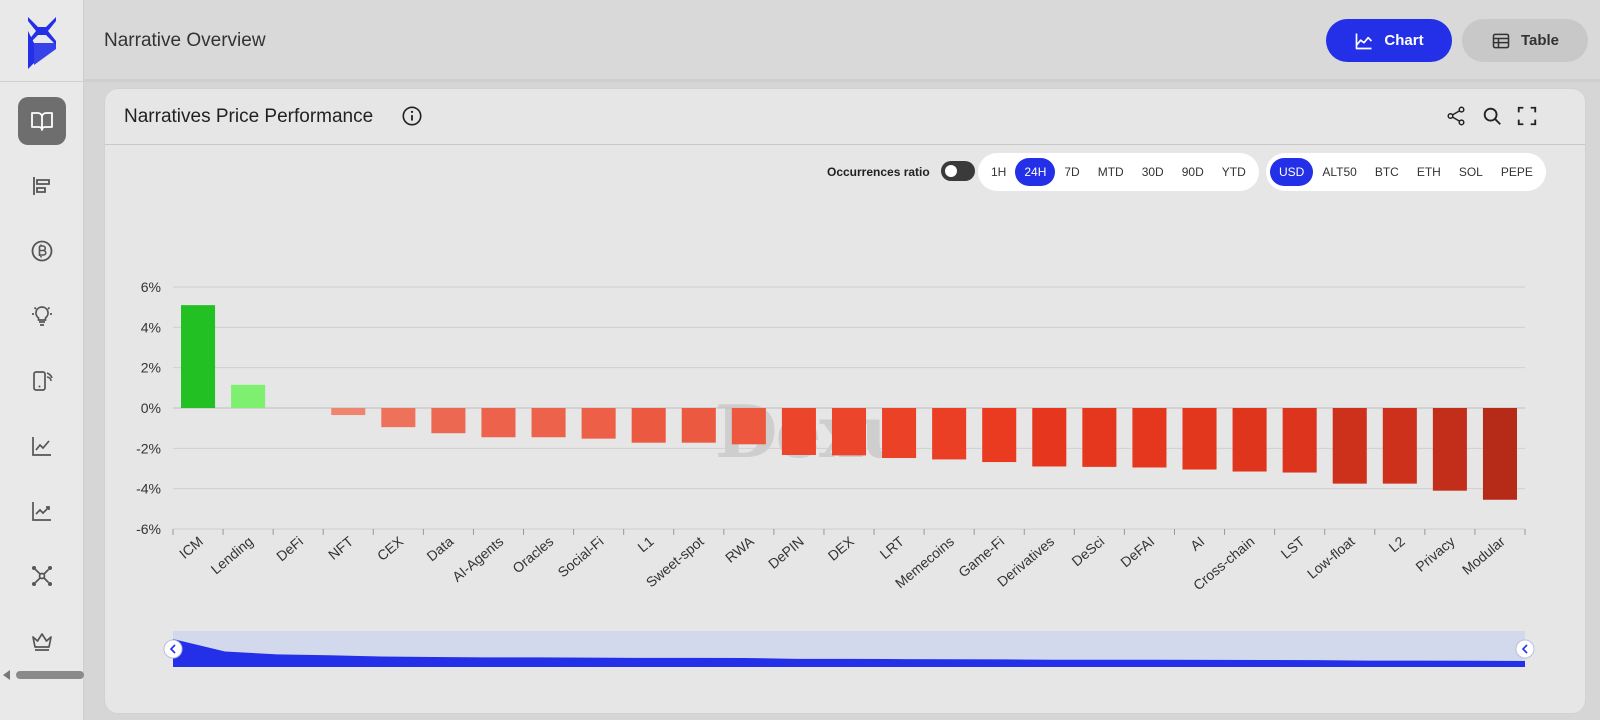 The height and width of the screenshot is (720, 1600). What do you see at coordinates (191, 547) in the screenshot?
I see `x-tick-label: ICM` at bounding box center [191, 547].